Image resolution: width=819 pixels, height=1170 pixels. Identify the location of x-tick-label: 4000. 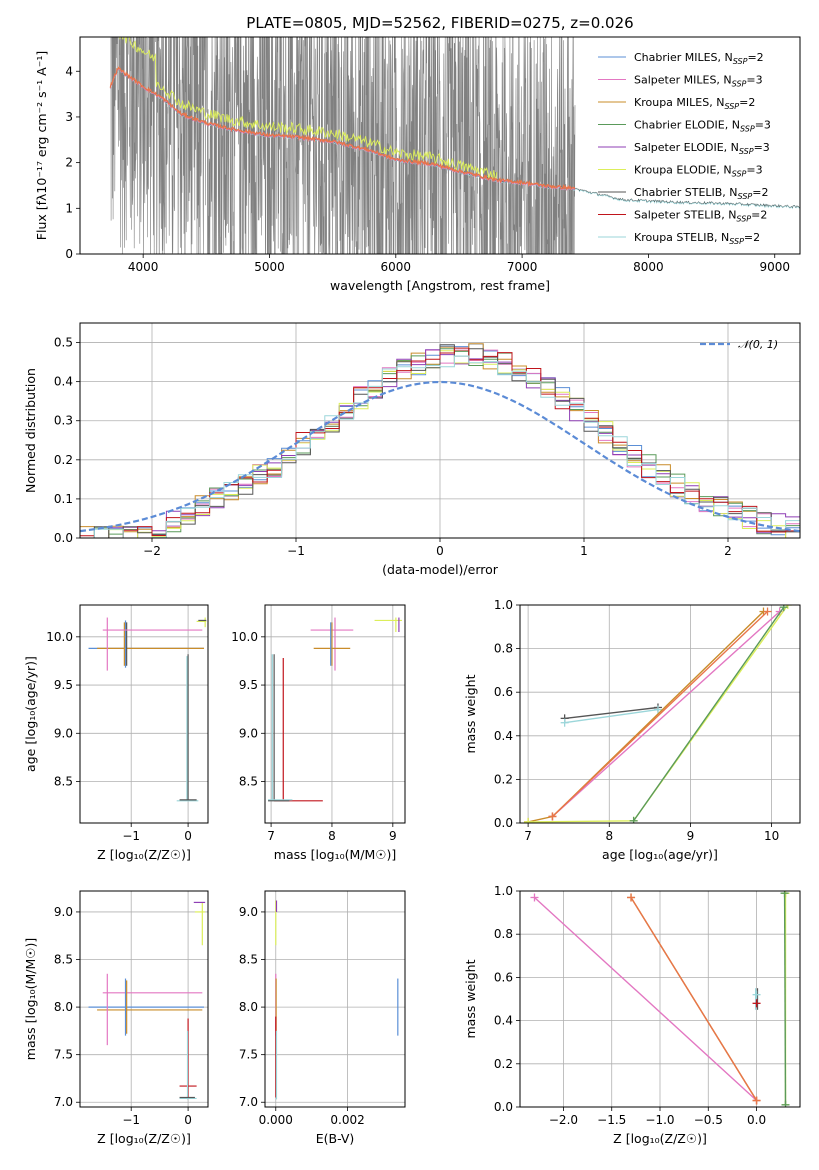
(143, 267).